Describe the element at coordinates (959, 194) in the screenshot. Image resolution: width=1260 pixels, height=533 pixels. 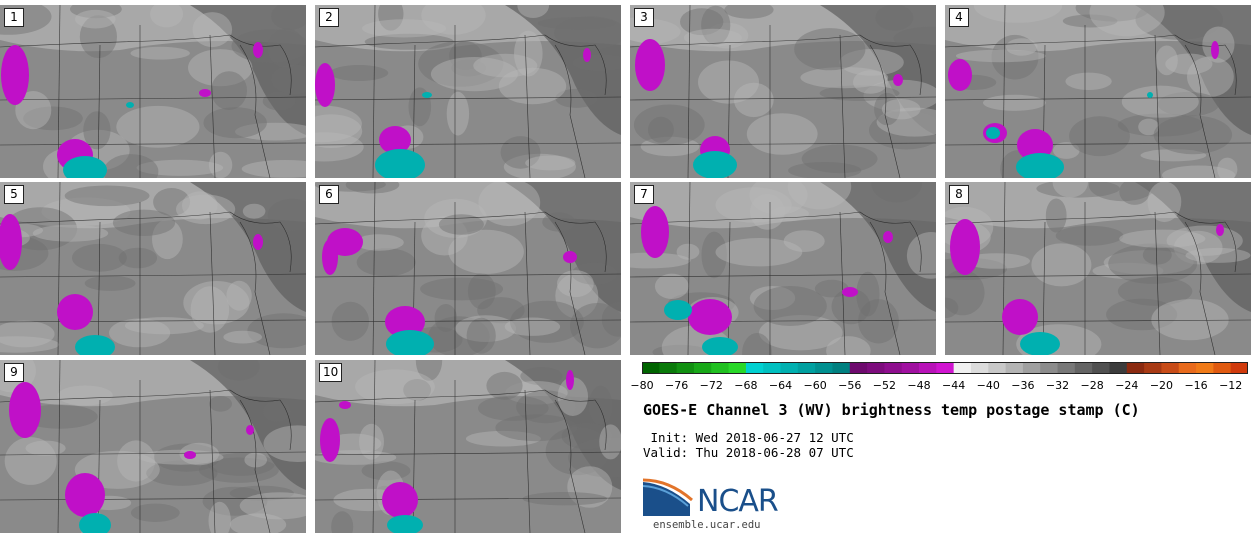
I see `panel-label: 8` at that location.